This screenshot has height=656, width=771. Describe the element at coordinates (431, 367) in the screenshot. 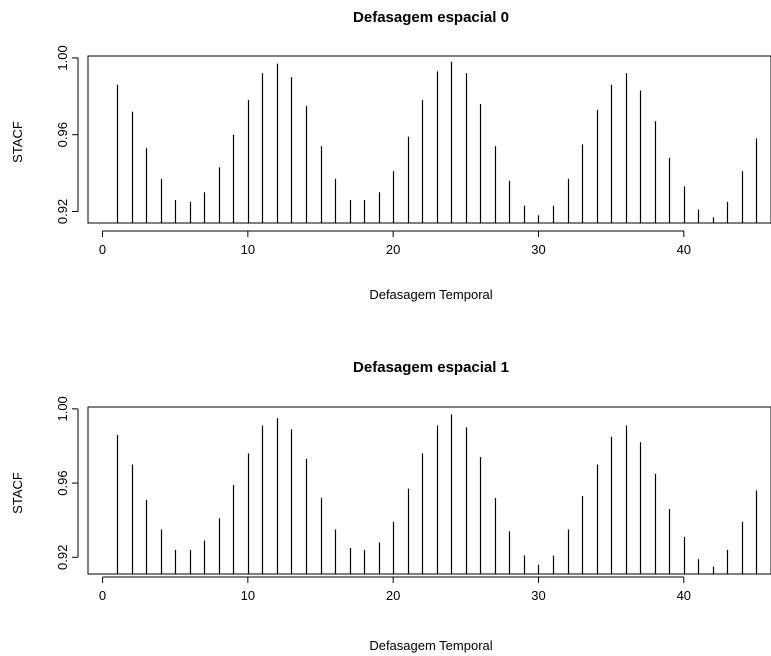

I see `chart-title: Defasagem espacial 1` at that location.